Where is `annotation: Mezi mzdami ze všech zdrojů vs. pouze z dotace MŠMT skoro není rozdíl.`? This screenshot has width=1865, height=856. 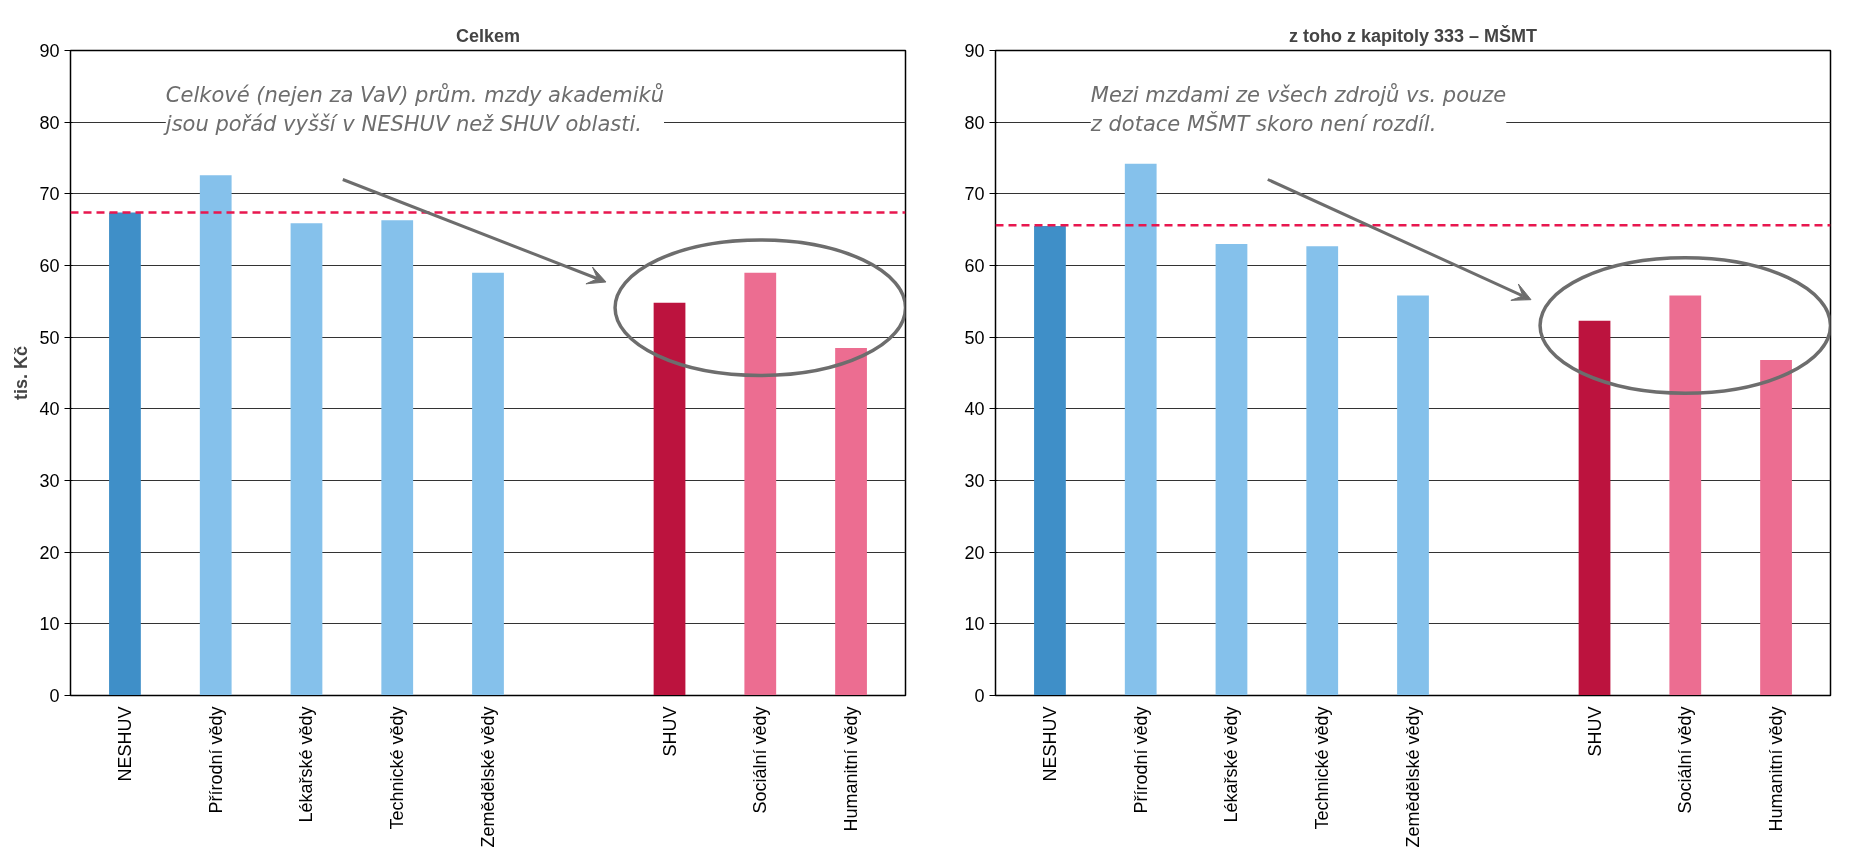
annotation: Mezi mzdami ze všech zdrojů vs. pouze z dotace MŠMT skoro není rozdíl. is located at coordinates (1298, 108).